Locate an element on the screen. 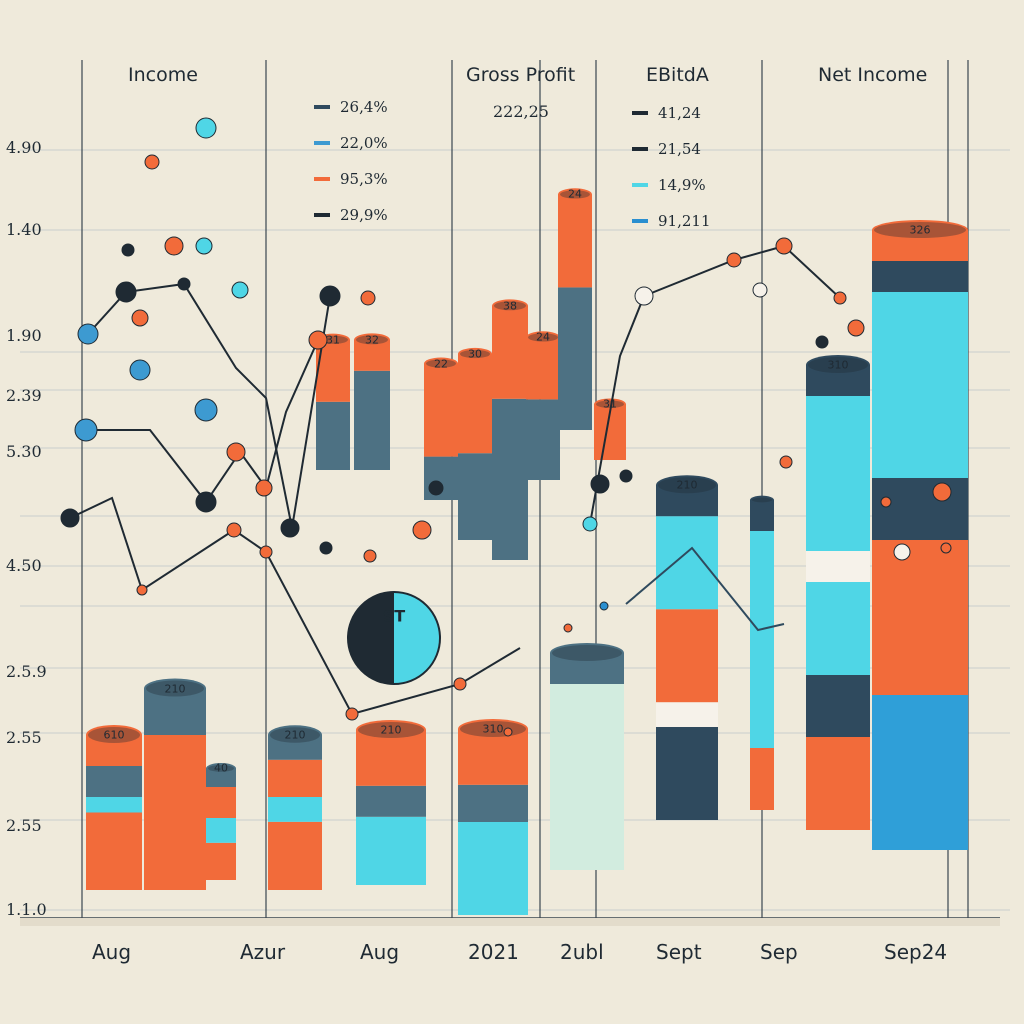 Image resolution: width=1024 pixels, height=1024 pixels. bar-value-label: 24 is located at coordinates (575, 194).